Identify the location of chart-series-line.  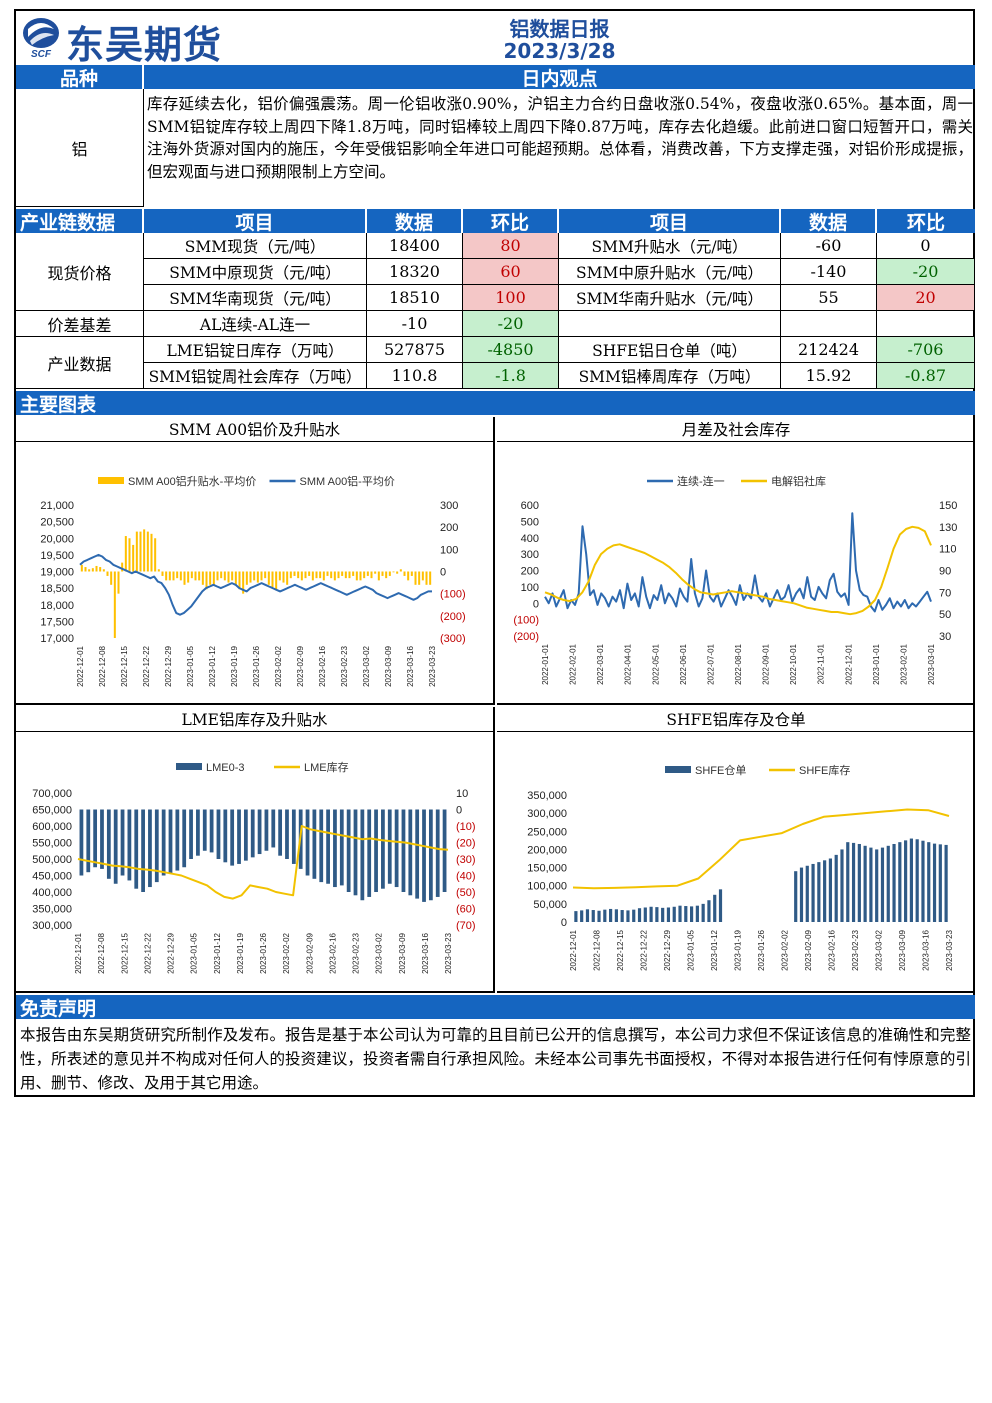
(761, 849).